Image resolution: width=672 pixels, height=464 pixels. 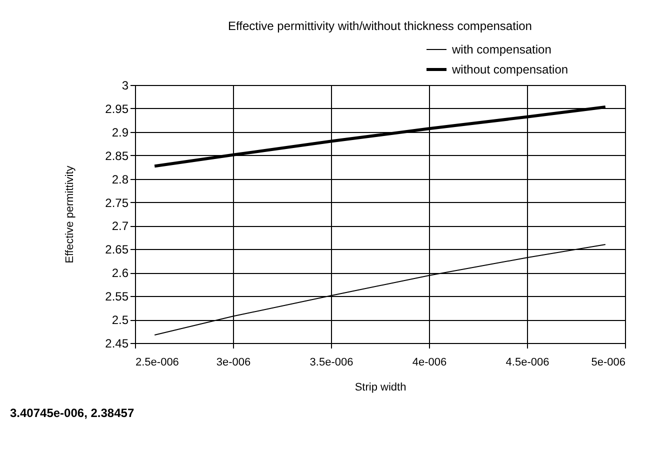 I want to click on x-tick-label: 4e-006, so click(x=429, y=362).